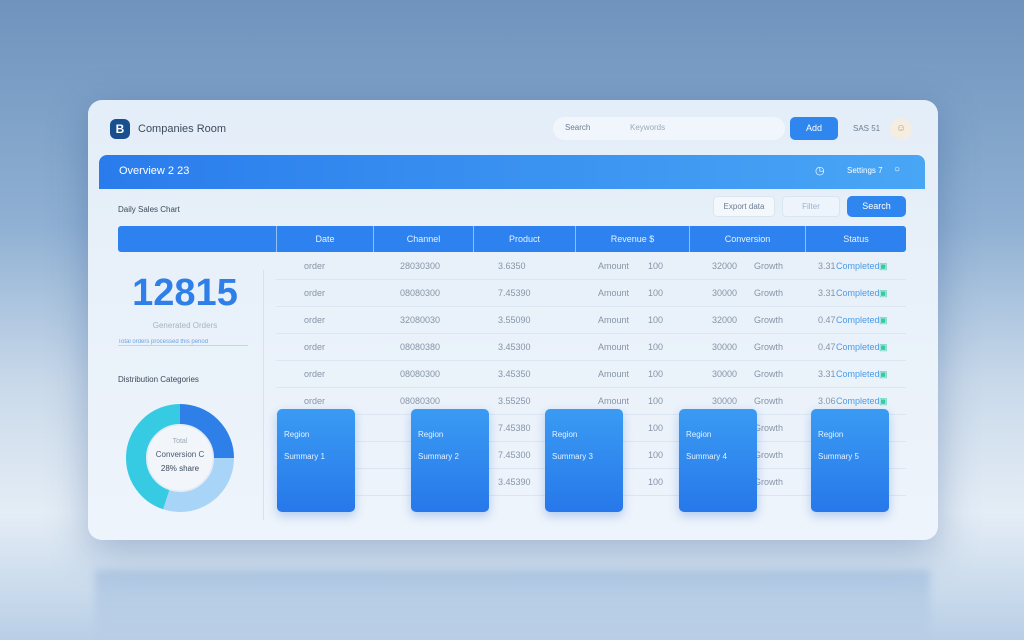 The width and height of the screenshot is (1024, 640). What do you see at coordinates (185, 293) in the screenshot?
I see `kpi-value: 12815` at bounding box center [185, 293].